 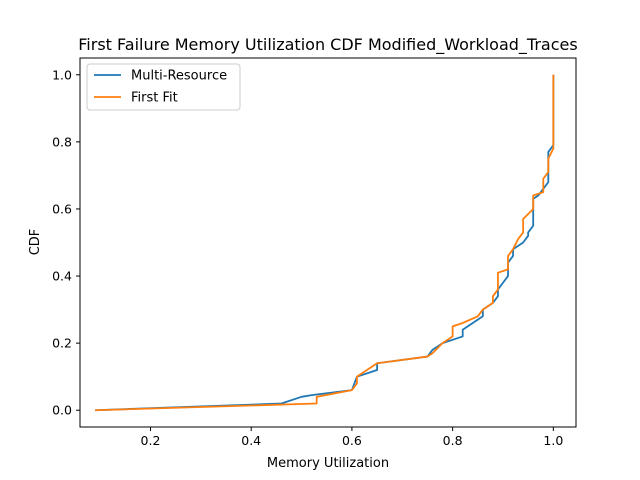 What do you see at coordinates (453, 440) in the screenshot?
I see `x-tick-label: 0.8` at bounding box center [453, 440].